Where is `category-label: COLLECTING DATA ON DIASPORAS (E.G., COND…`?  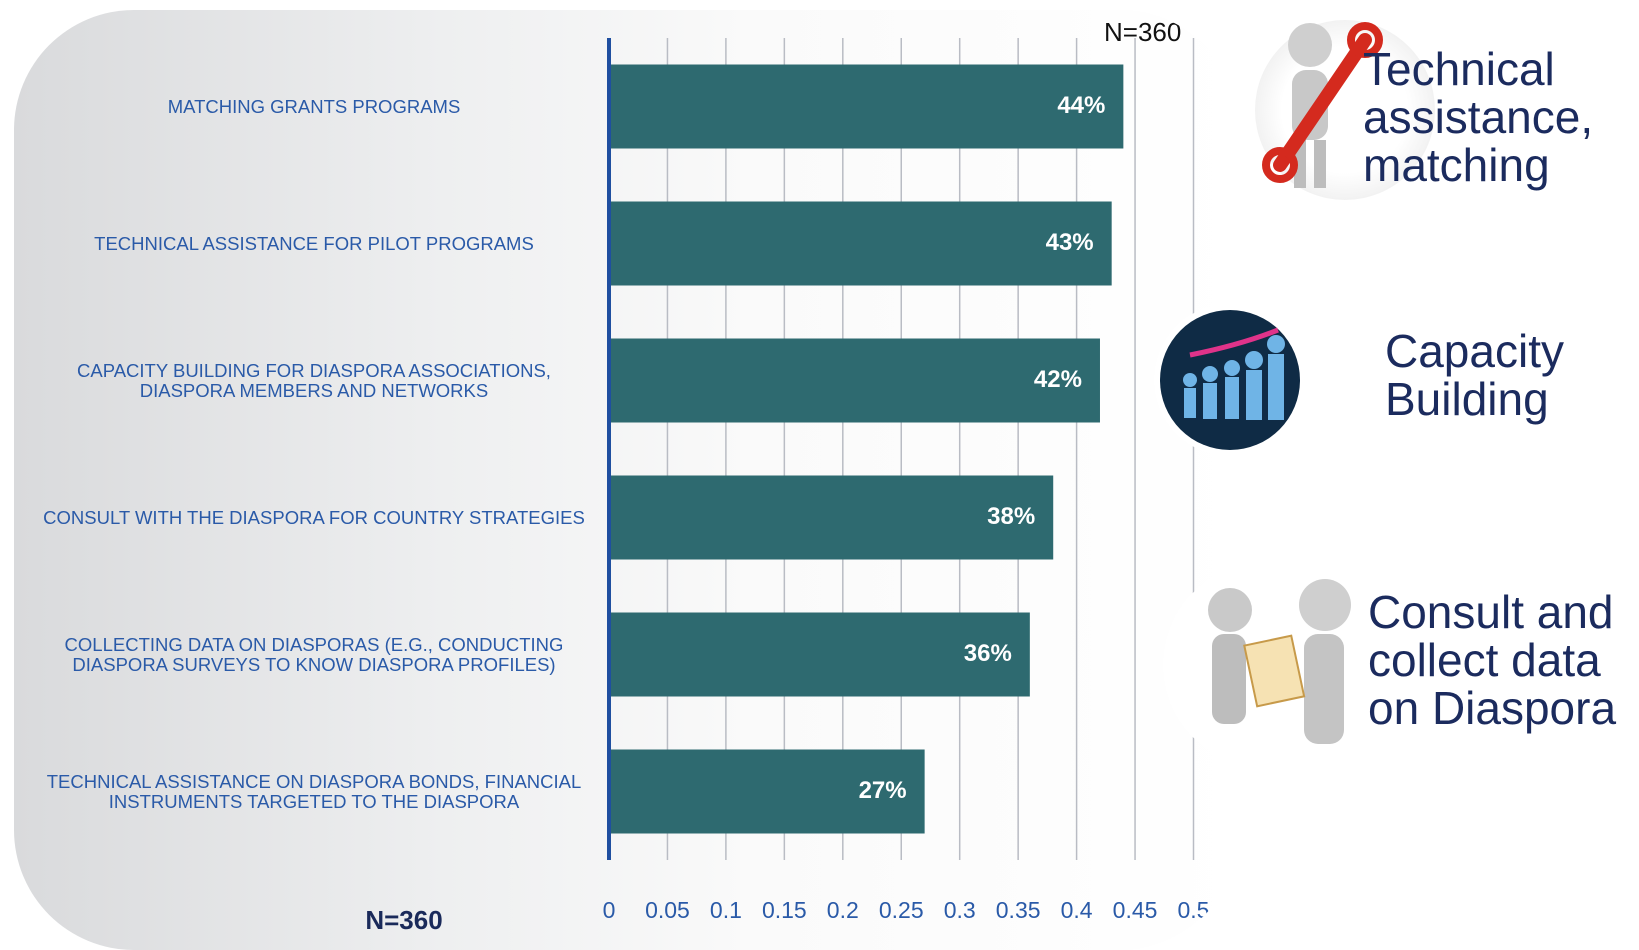 category-label: COLLECTING DATA ON DIASPORAS (E.G., COND… is located at coordinates (314, 654).